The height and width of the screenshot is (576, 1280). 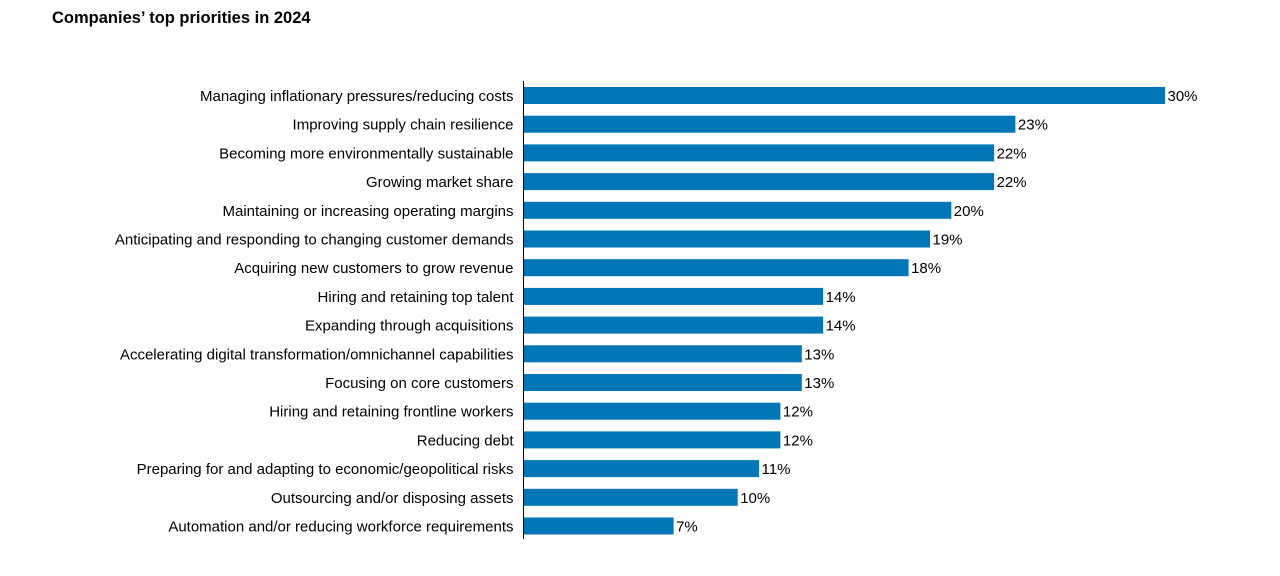 What do you see at coordinates (687, 527) in the screenshot?
I see `value-label: 7%` at bounding box center [687, 527].